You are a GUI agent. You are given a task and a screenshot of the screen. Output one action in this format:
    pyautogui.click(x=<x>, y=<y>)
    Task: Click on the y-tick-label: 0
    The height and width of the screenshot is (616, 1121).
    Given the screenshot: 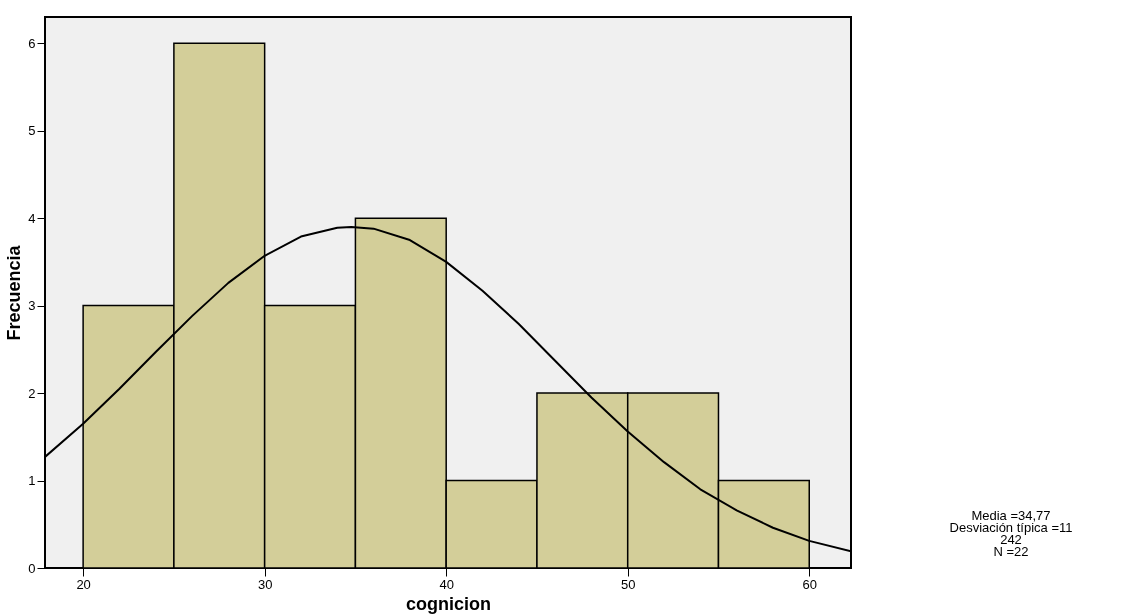 What is the action you would take?
    pyautogui.click(x=32, y=568)
    